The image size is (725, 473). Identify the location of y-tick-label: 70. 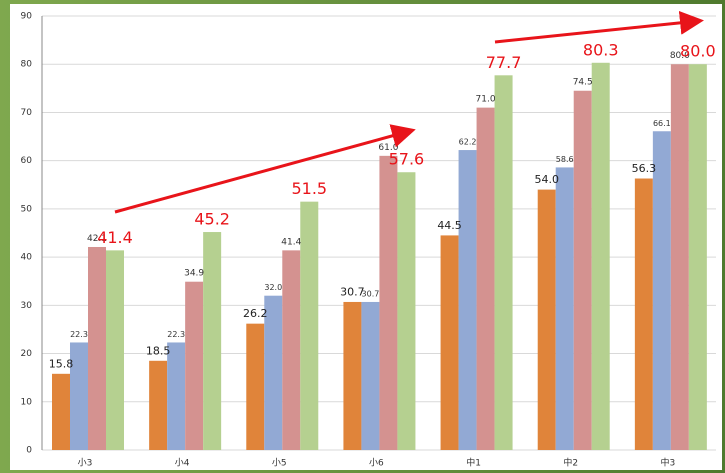
(27, 113).